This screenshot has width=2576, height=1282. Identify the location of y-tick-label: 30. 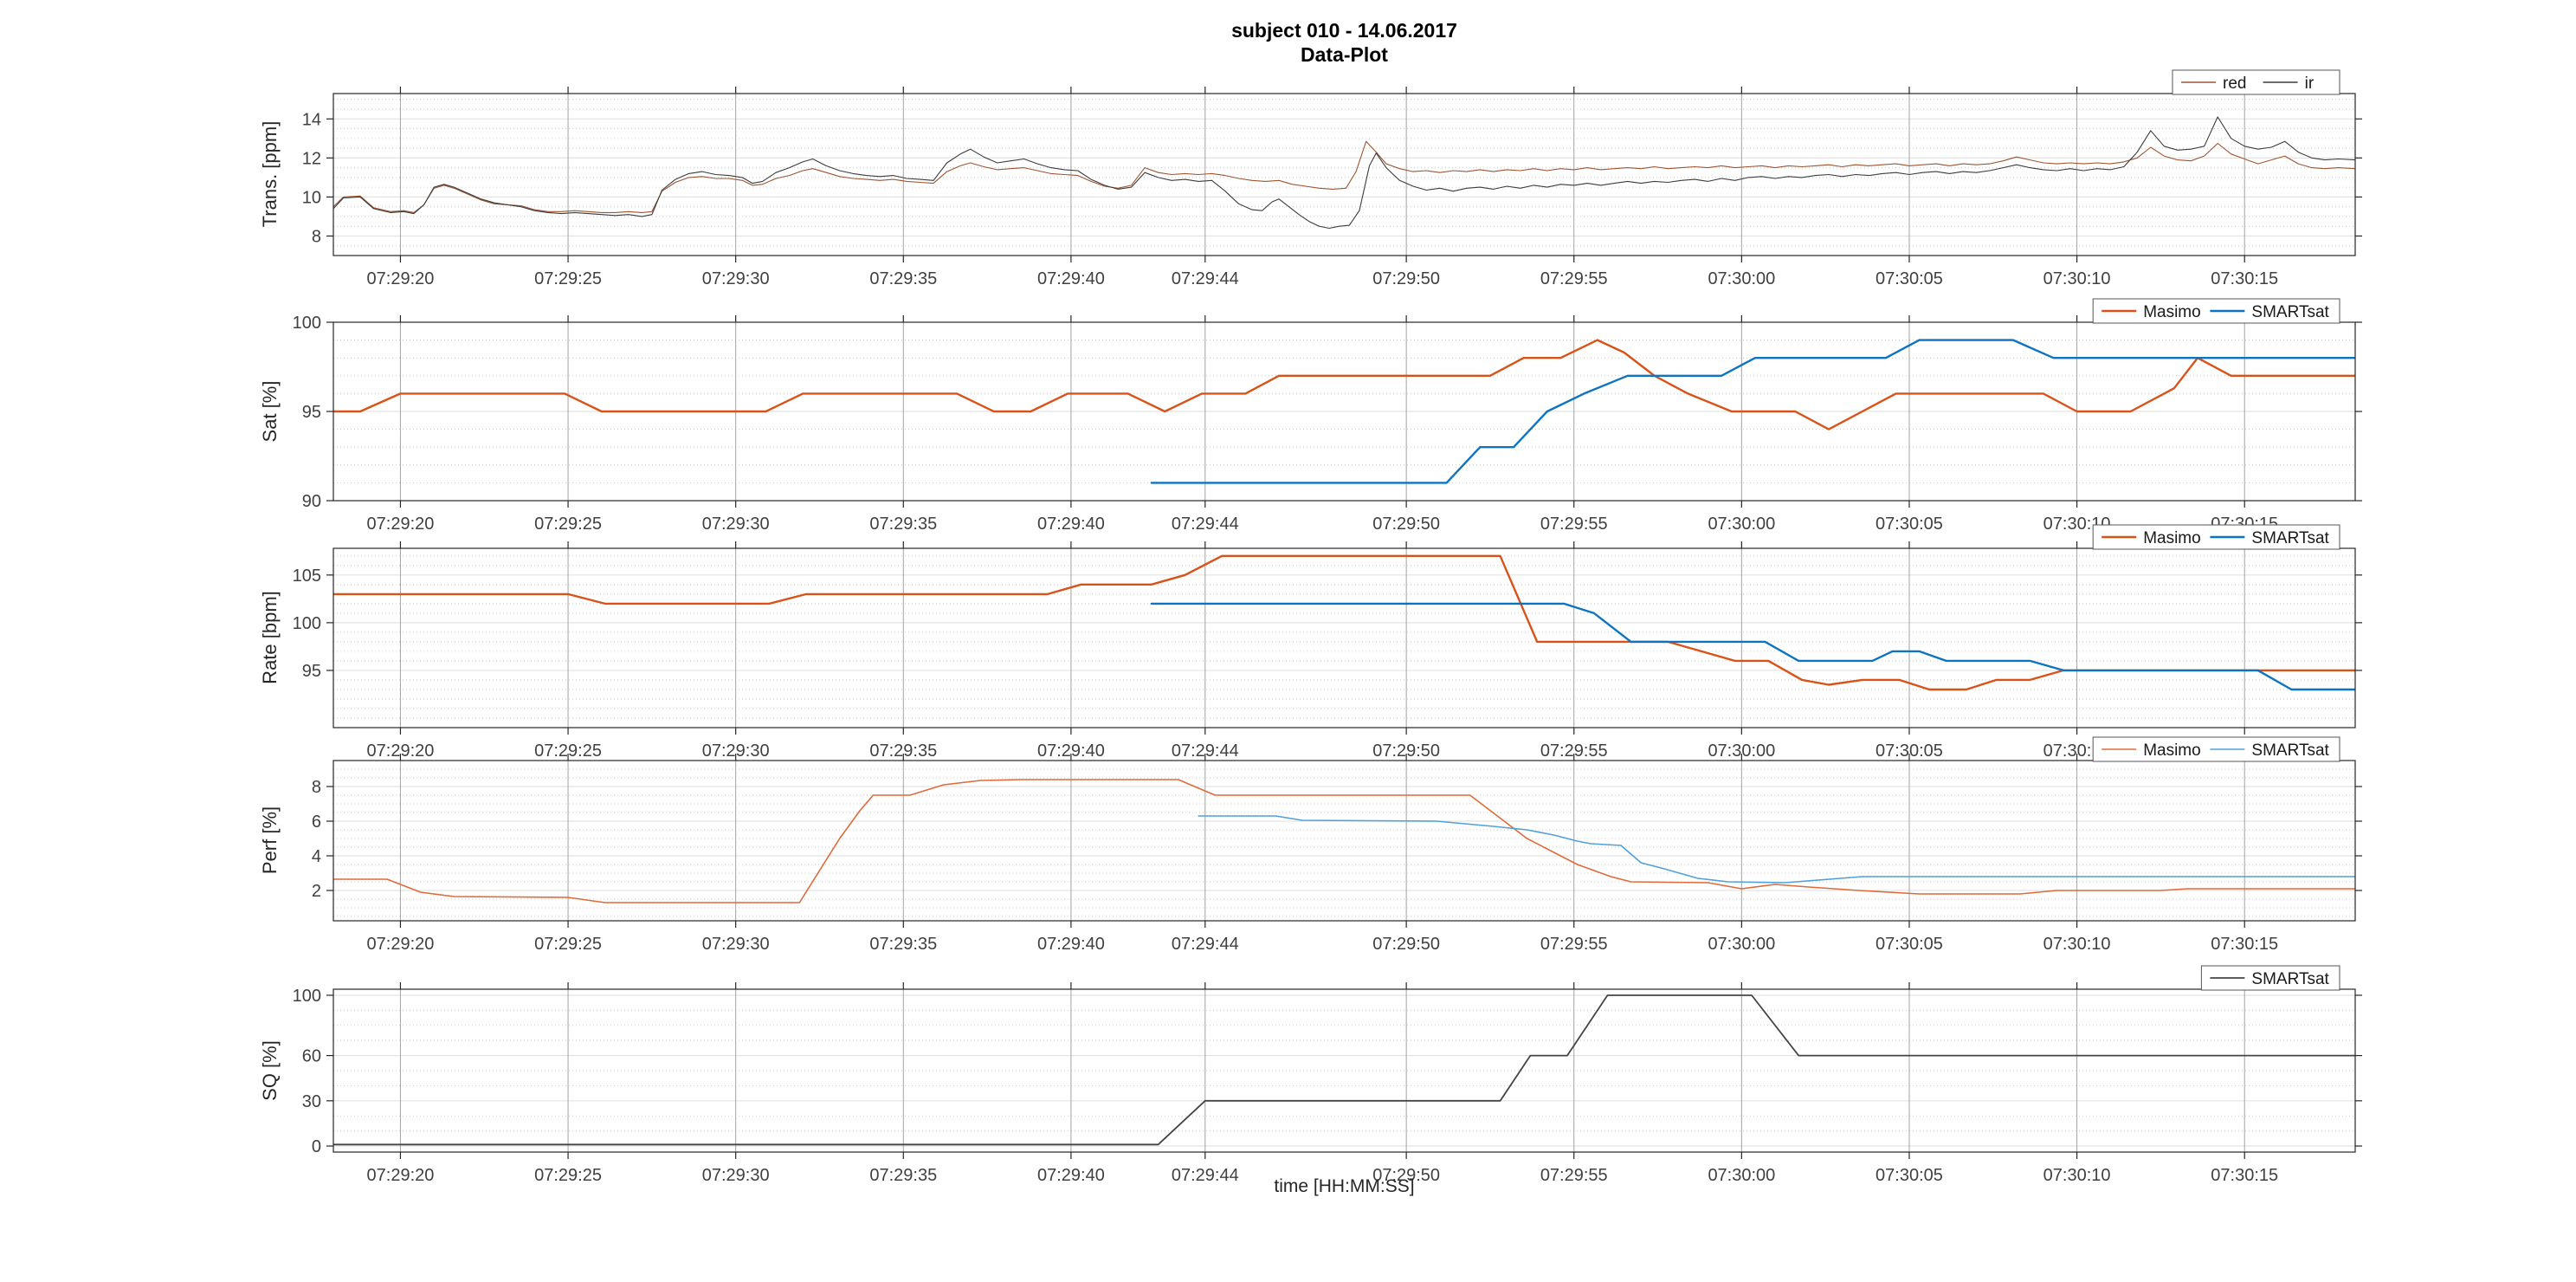
(311, 1101).